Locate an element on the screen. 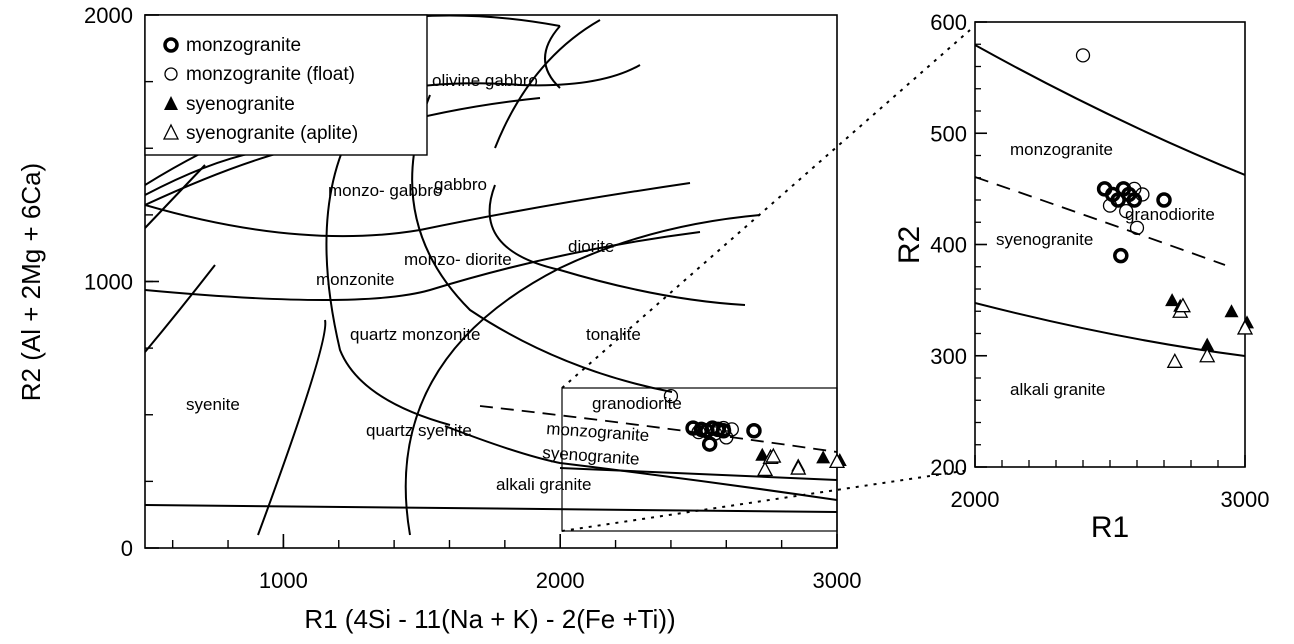  main-x-tick-label: 1000 is located at coordinates (283, 580).